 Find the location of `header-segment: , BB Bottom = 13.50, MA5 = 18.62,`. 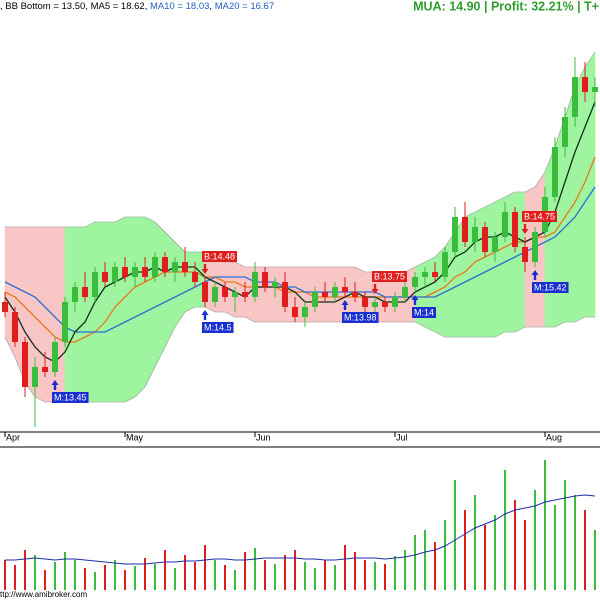

header-segment: , BB Bottom = 13.50, MA5 = 18.62, is located at coordinates (75, 6).